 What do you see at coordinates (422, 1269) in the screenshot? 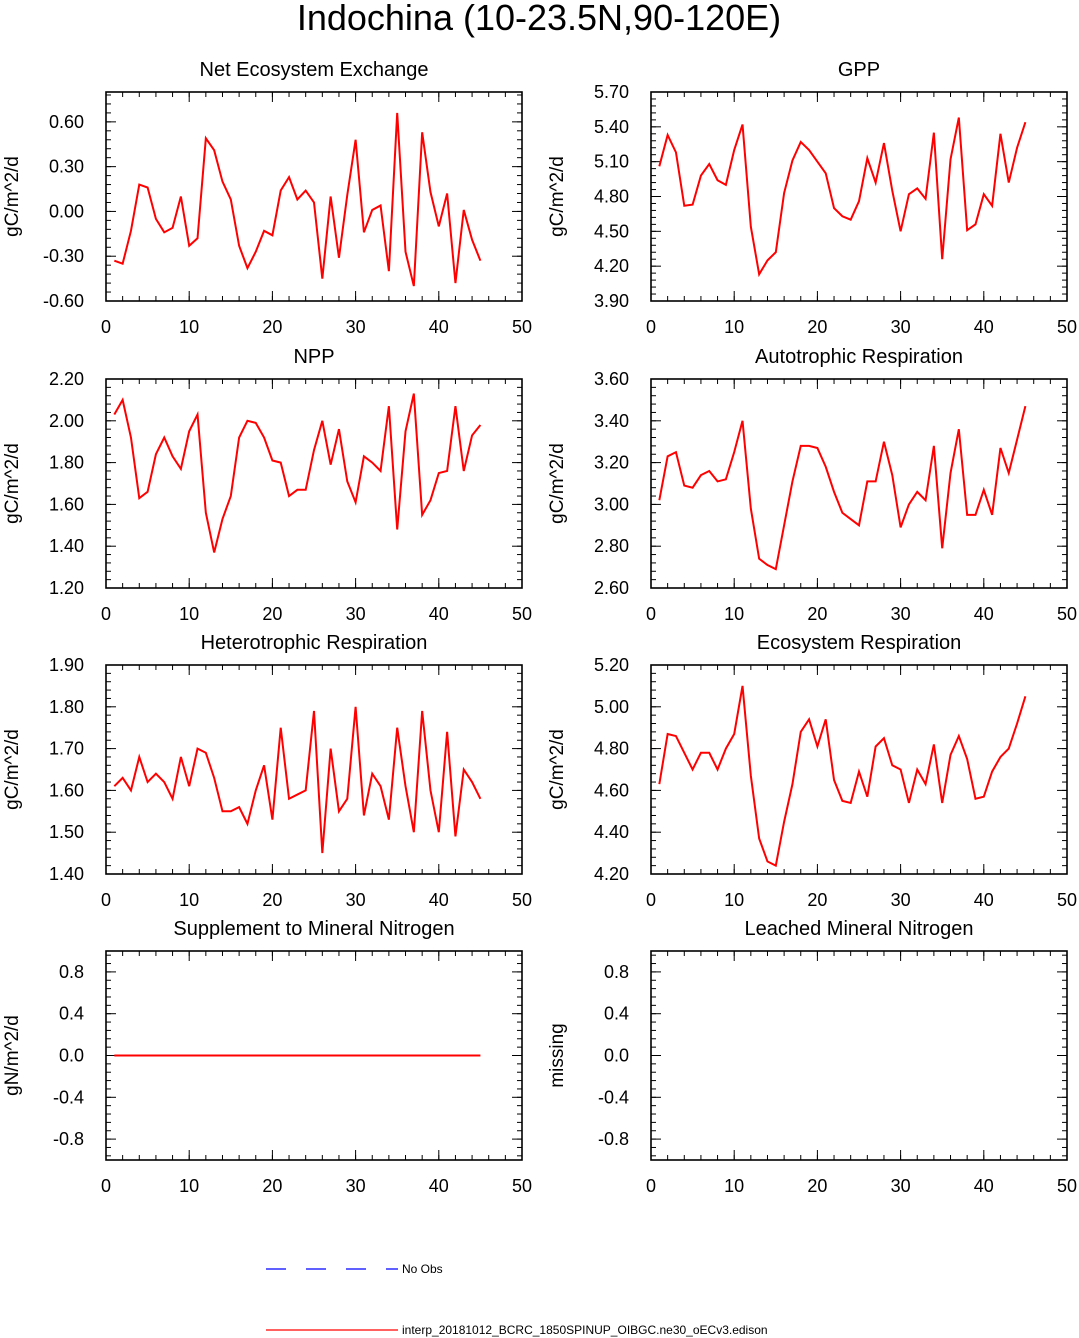
I see `legend-obs-label: No Obs` at bounding box center [422, 1269].